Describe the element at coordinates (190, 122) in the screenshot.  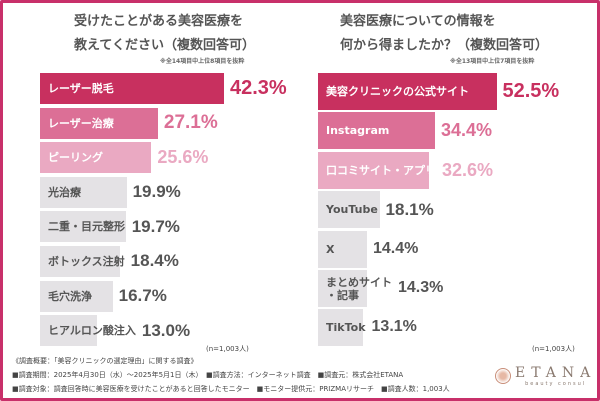
I see `value-label: 27.1%` at that location.